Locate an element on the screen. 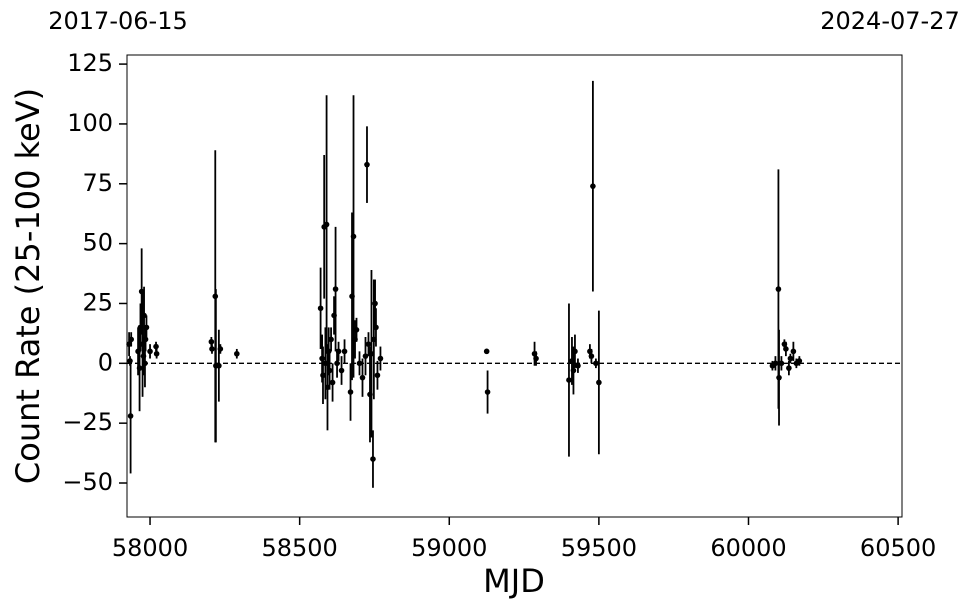 The height and width of the screenshot is (613, 980). x-tick-label: 59000 is located at coordinates (449, 548).